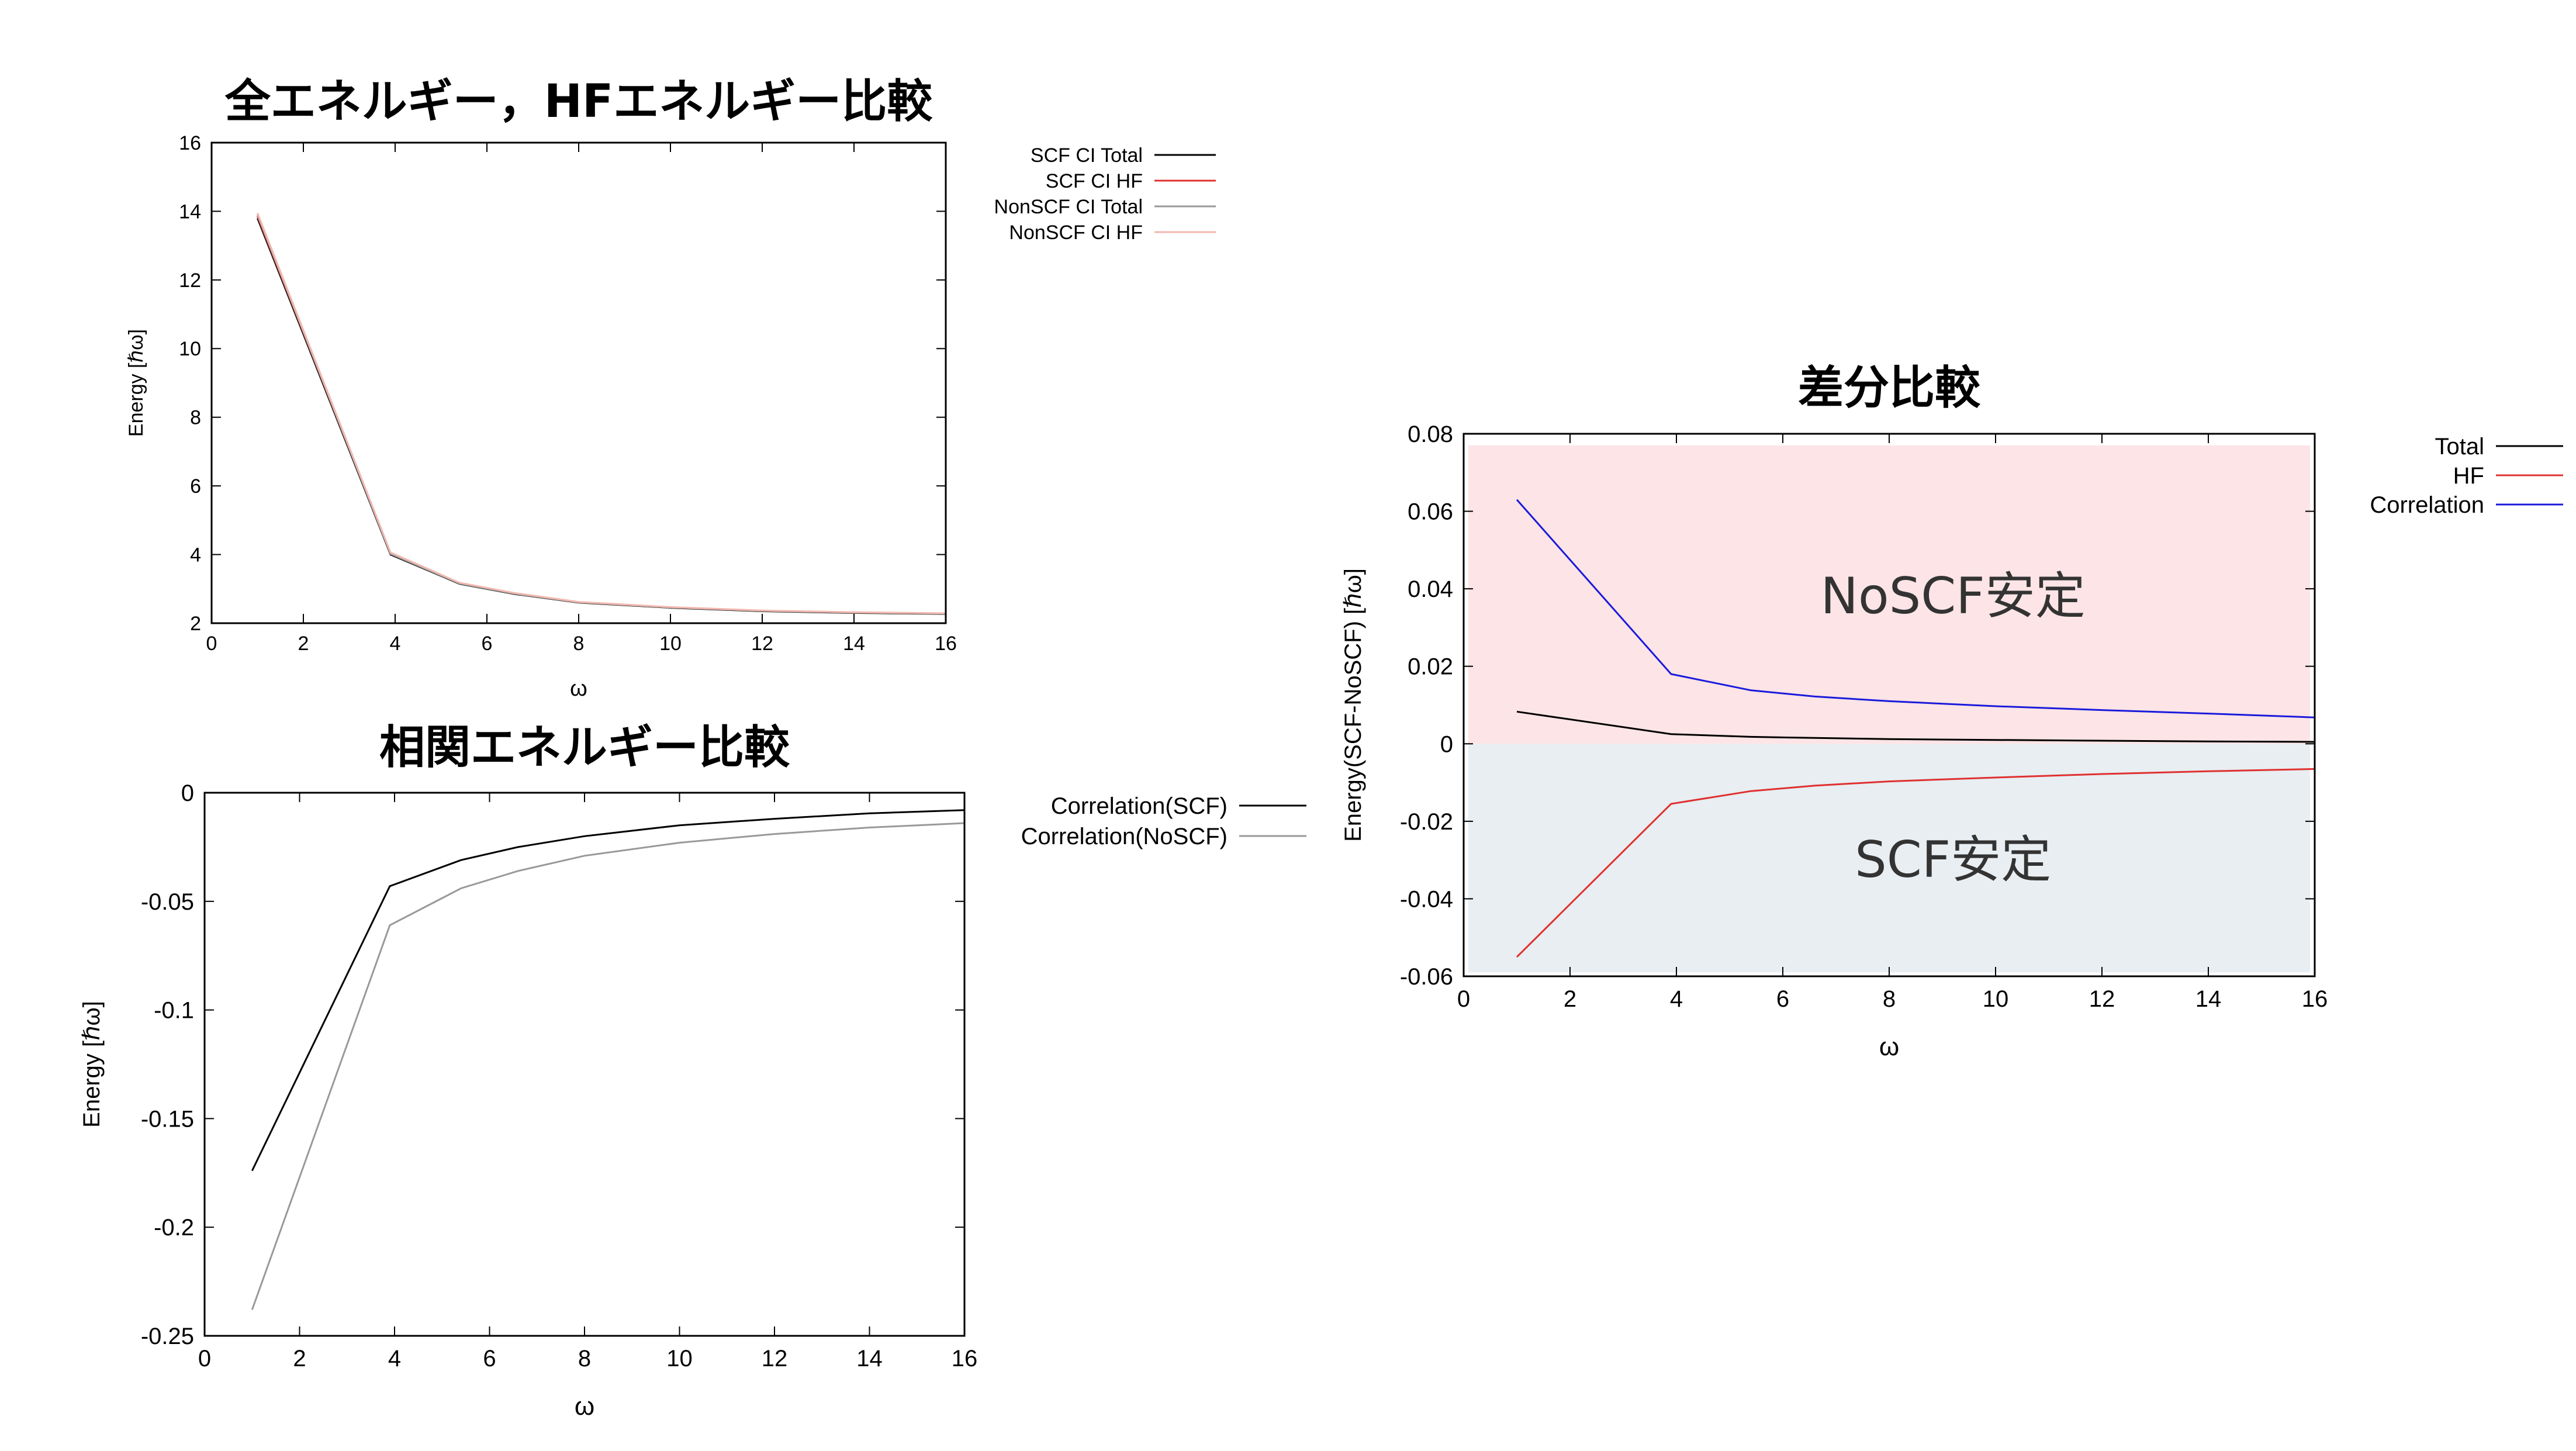  I want to click on chart-title: 全エネルギー，HFエネルギー比較, so click(578, 101).